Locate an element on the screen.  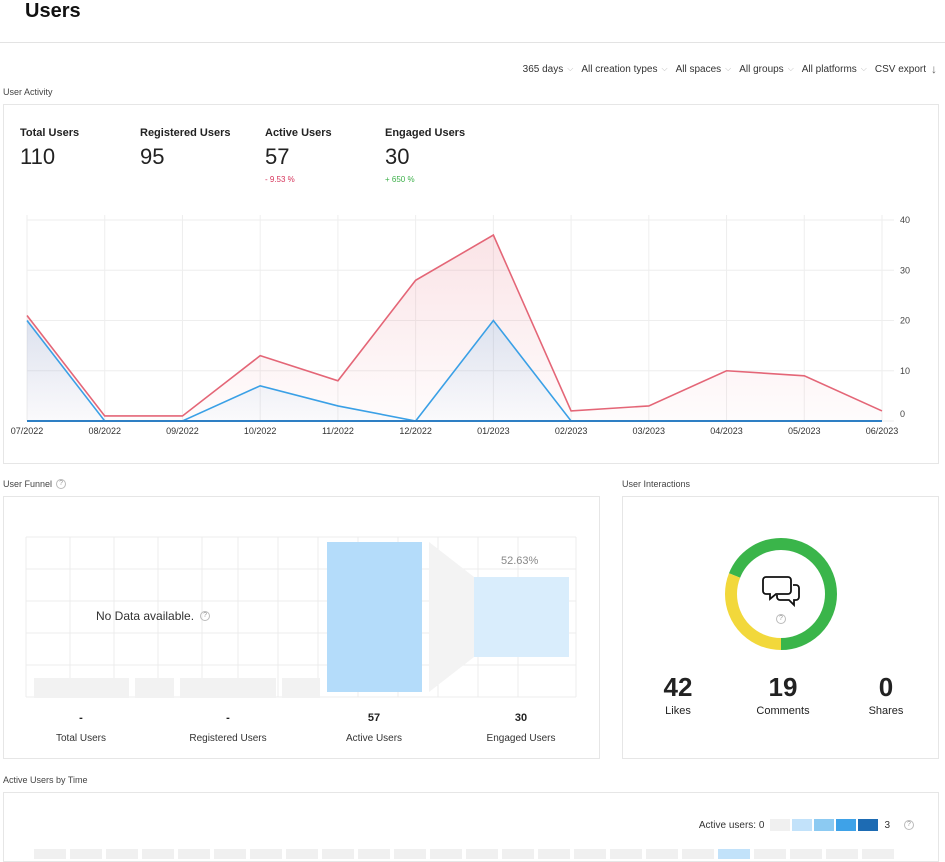
x-tick-label: 07/2022 is located at coordinates (27, 431).